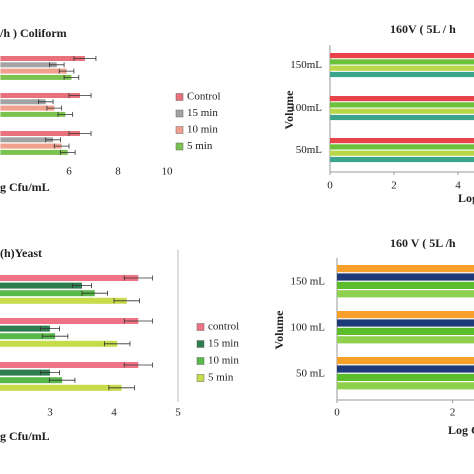  I want to click on y-tick-label: 150mL, so click(306, 65).